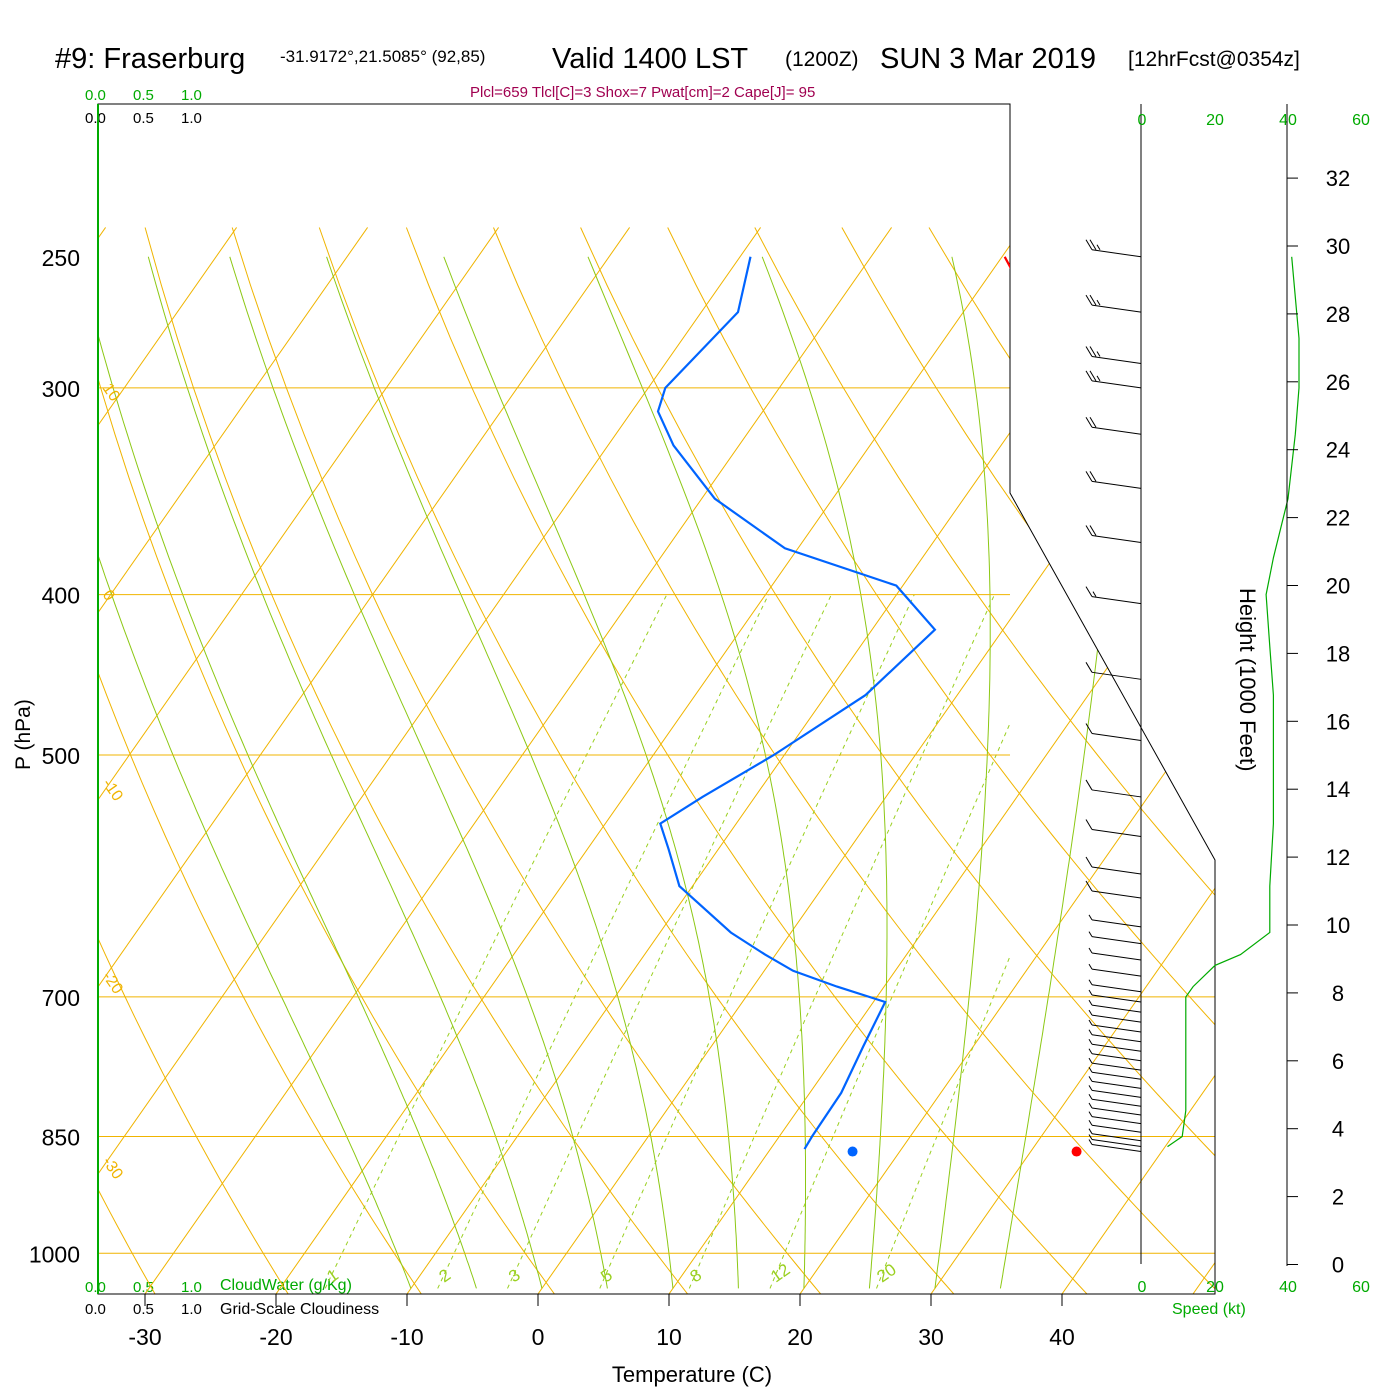 This screenshot has height=1400, width=1400. What do you see at coordinates (1062, 1337) in the screenshot?
I see `temperature-tick-label: 40` at bounding box center [1062, 1337].